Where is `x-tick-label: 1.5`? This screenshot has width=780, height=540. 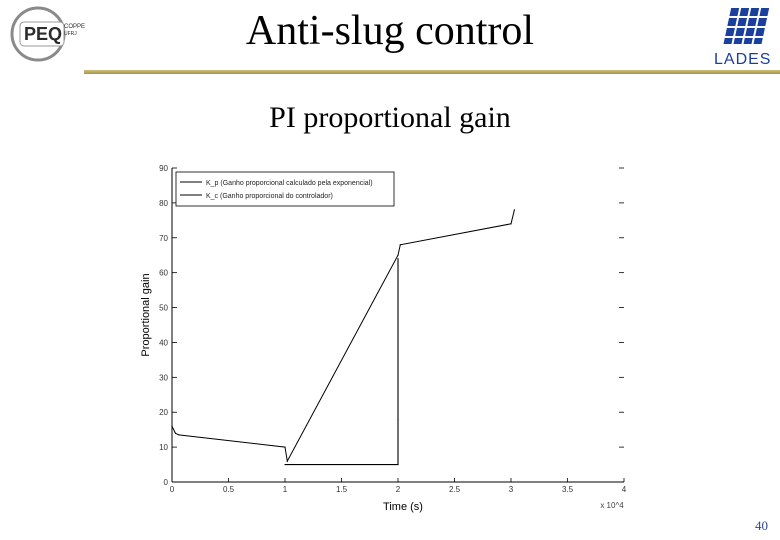
x-tick-label: 1.5 is located at coordinates (342, 489).